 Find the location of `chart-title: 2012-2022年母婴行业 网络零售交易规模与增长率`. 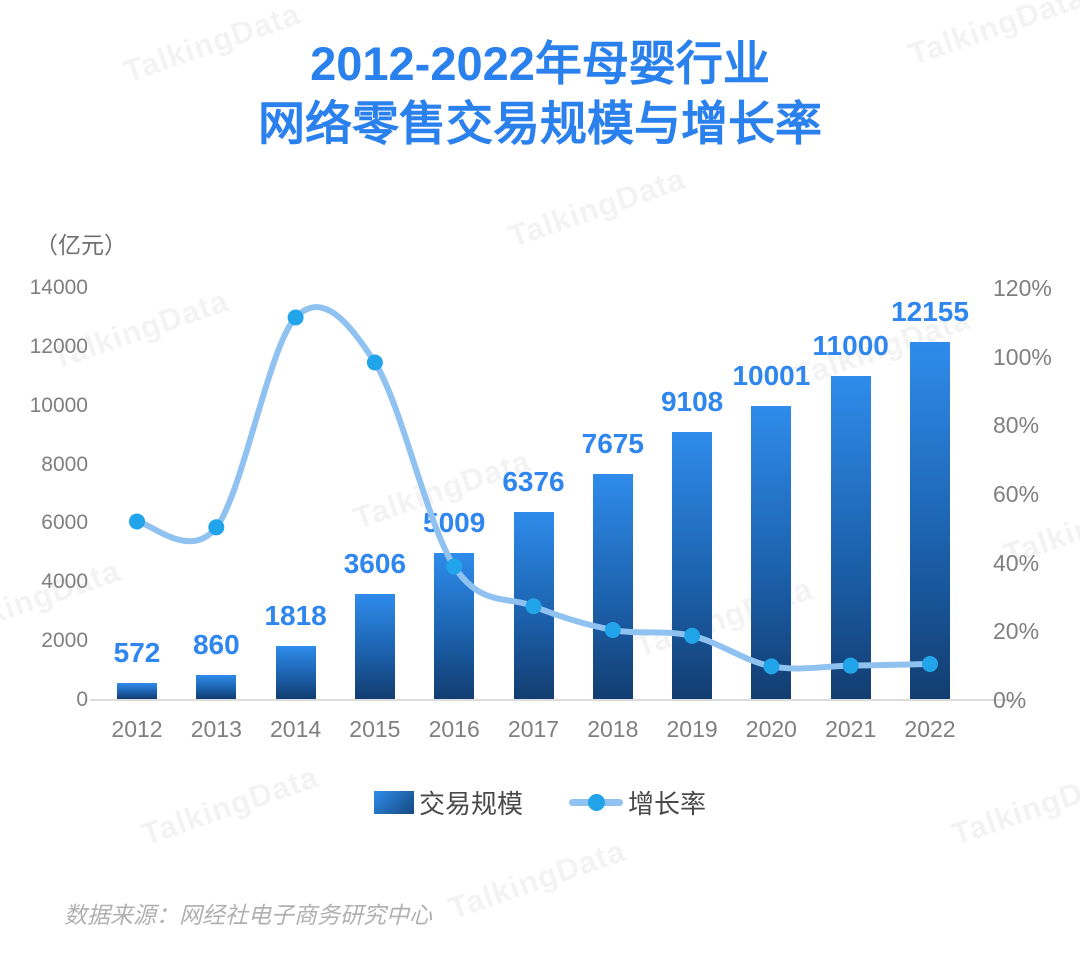

chart-title: 2012-2022年母婴行业 网络零售交易规模与增长率 is located at coordinates (540, 94).